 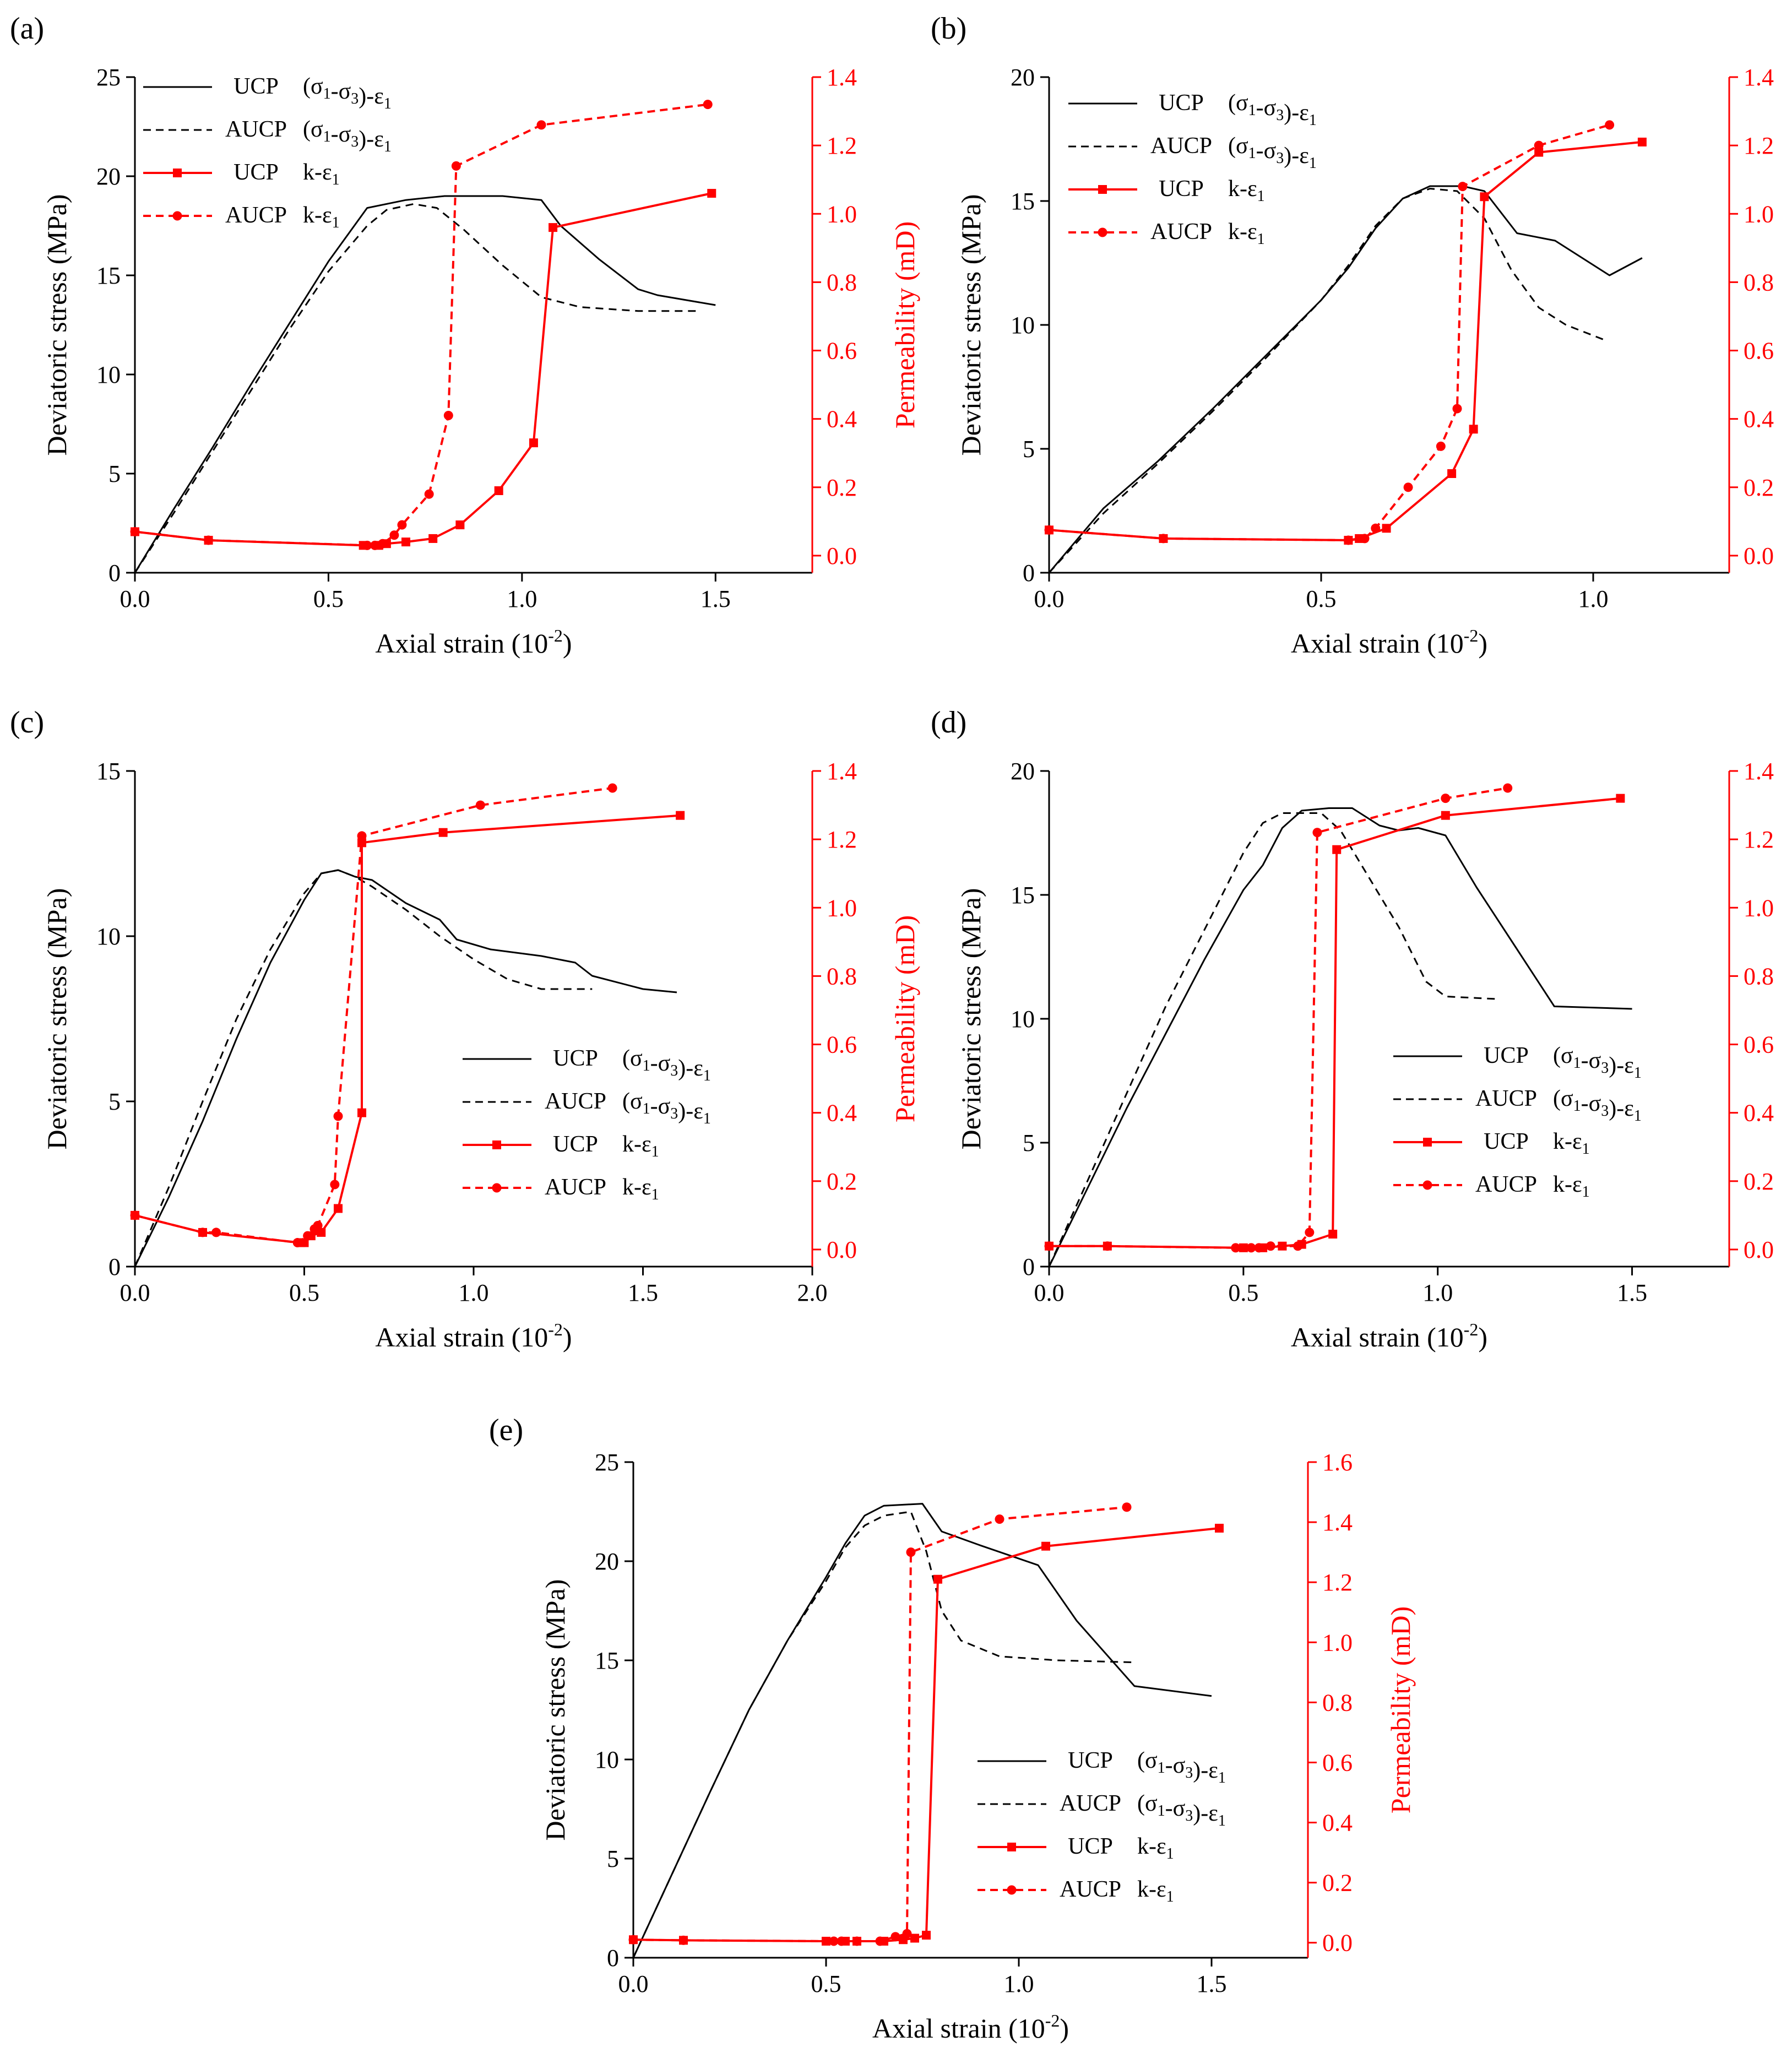 What do you see at coordinates (813, 1292) in the screenshot?
I see `x-tick-label: 2.0` at bounding box center [813, 1292].